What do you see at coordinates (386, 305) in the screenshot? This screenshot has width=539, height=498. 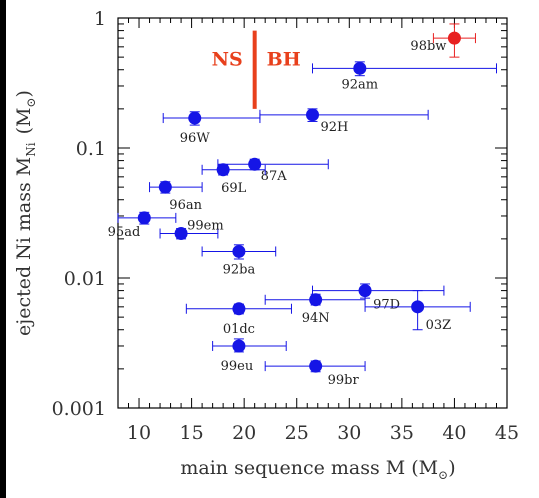 I see `point-label: 97D` at bounding box center [386, 305].